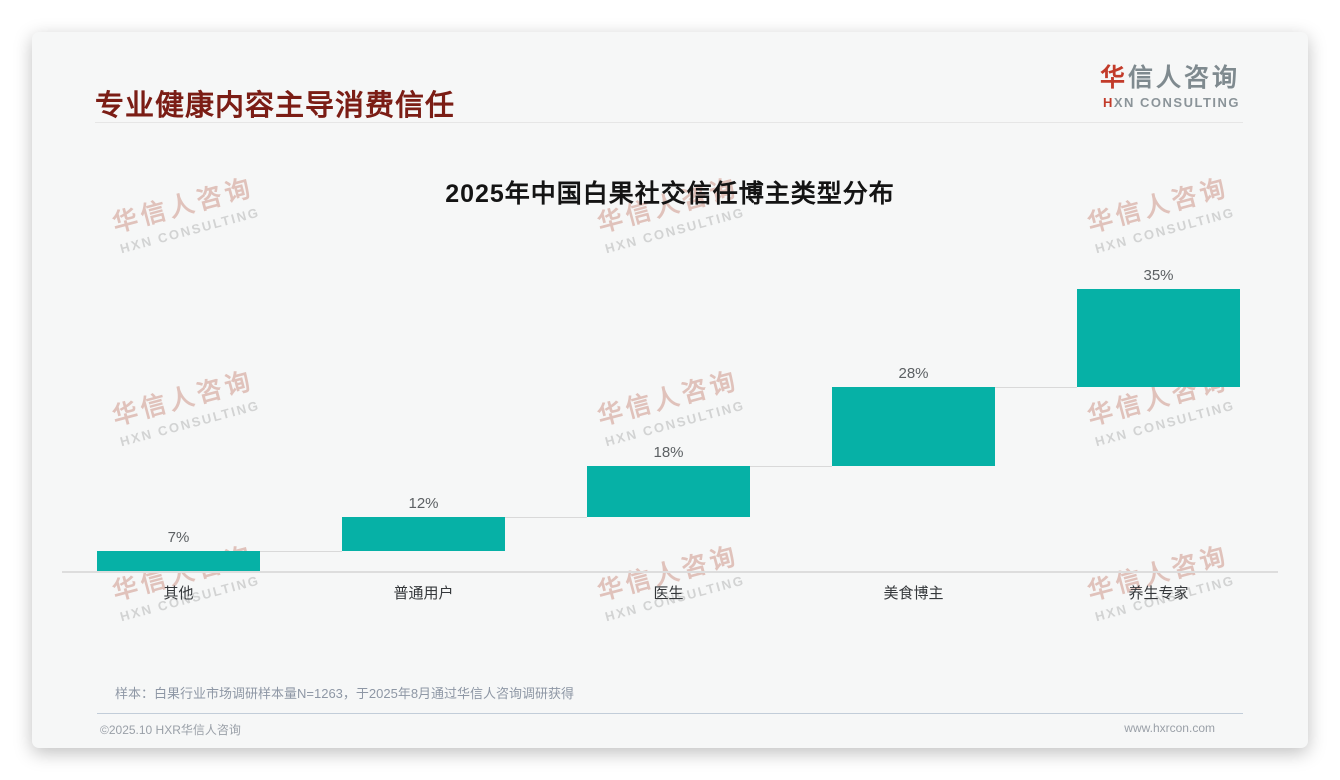  I want to click on bar-医生, so click(668, 492).